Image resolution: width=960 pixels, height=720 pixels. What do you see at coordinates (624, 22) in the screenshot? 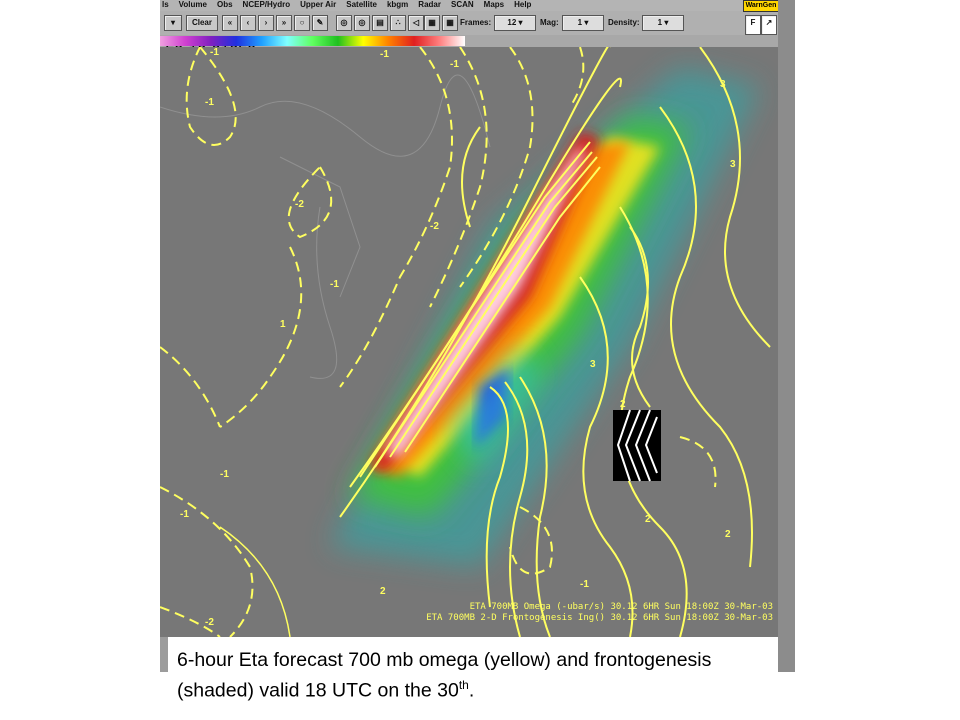
I see `density-label: Density:` at bounding box center [624, 22].